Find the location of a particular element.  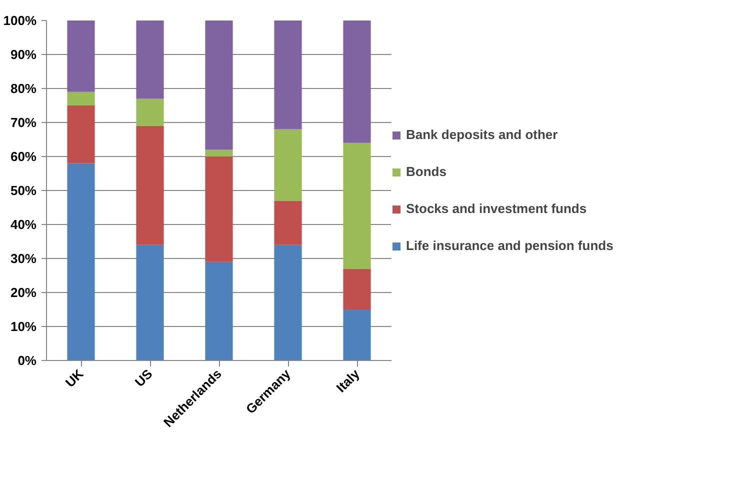

y-tick-label: 0% is located at coordinates (27, 360).